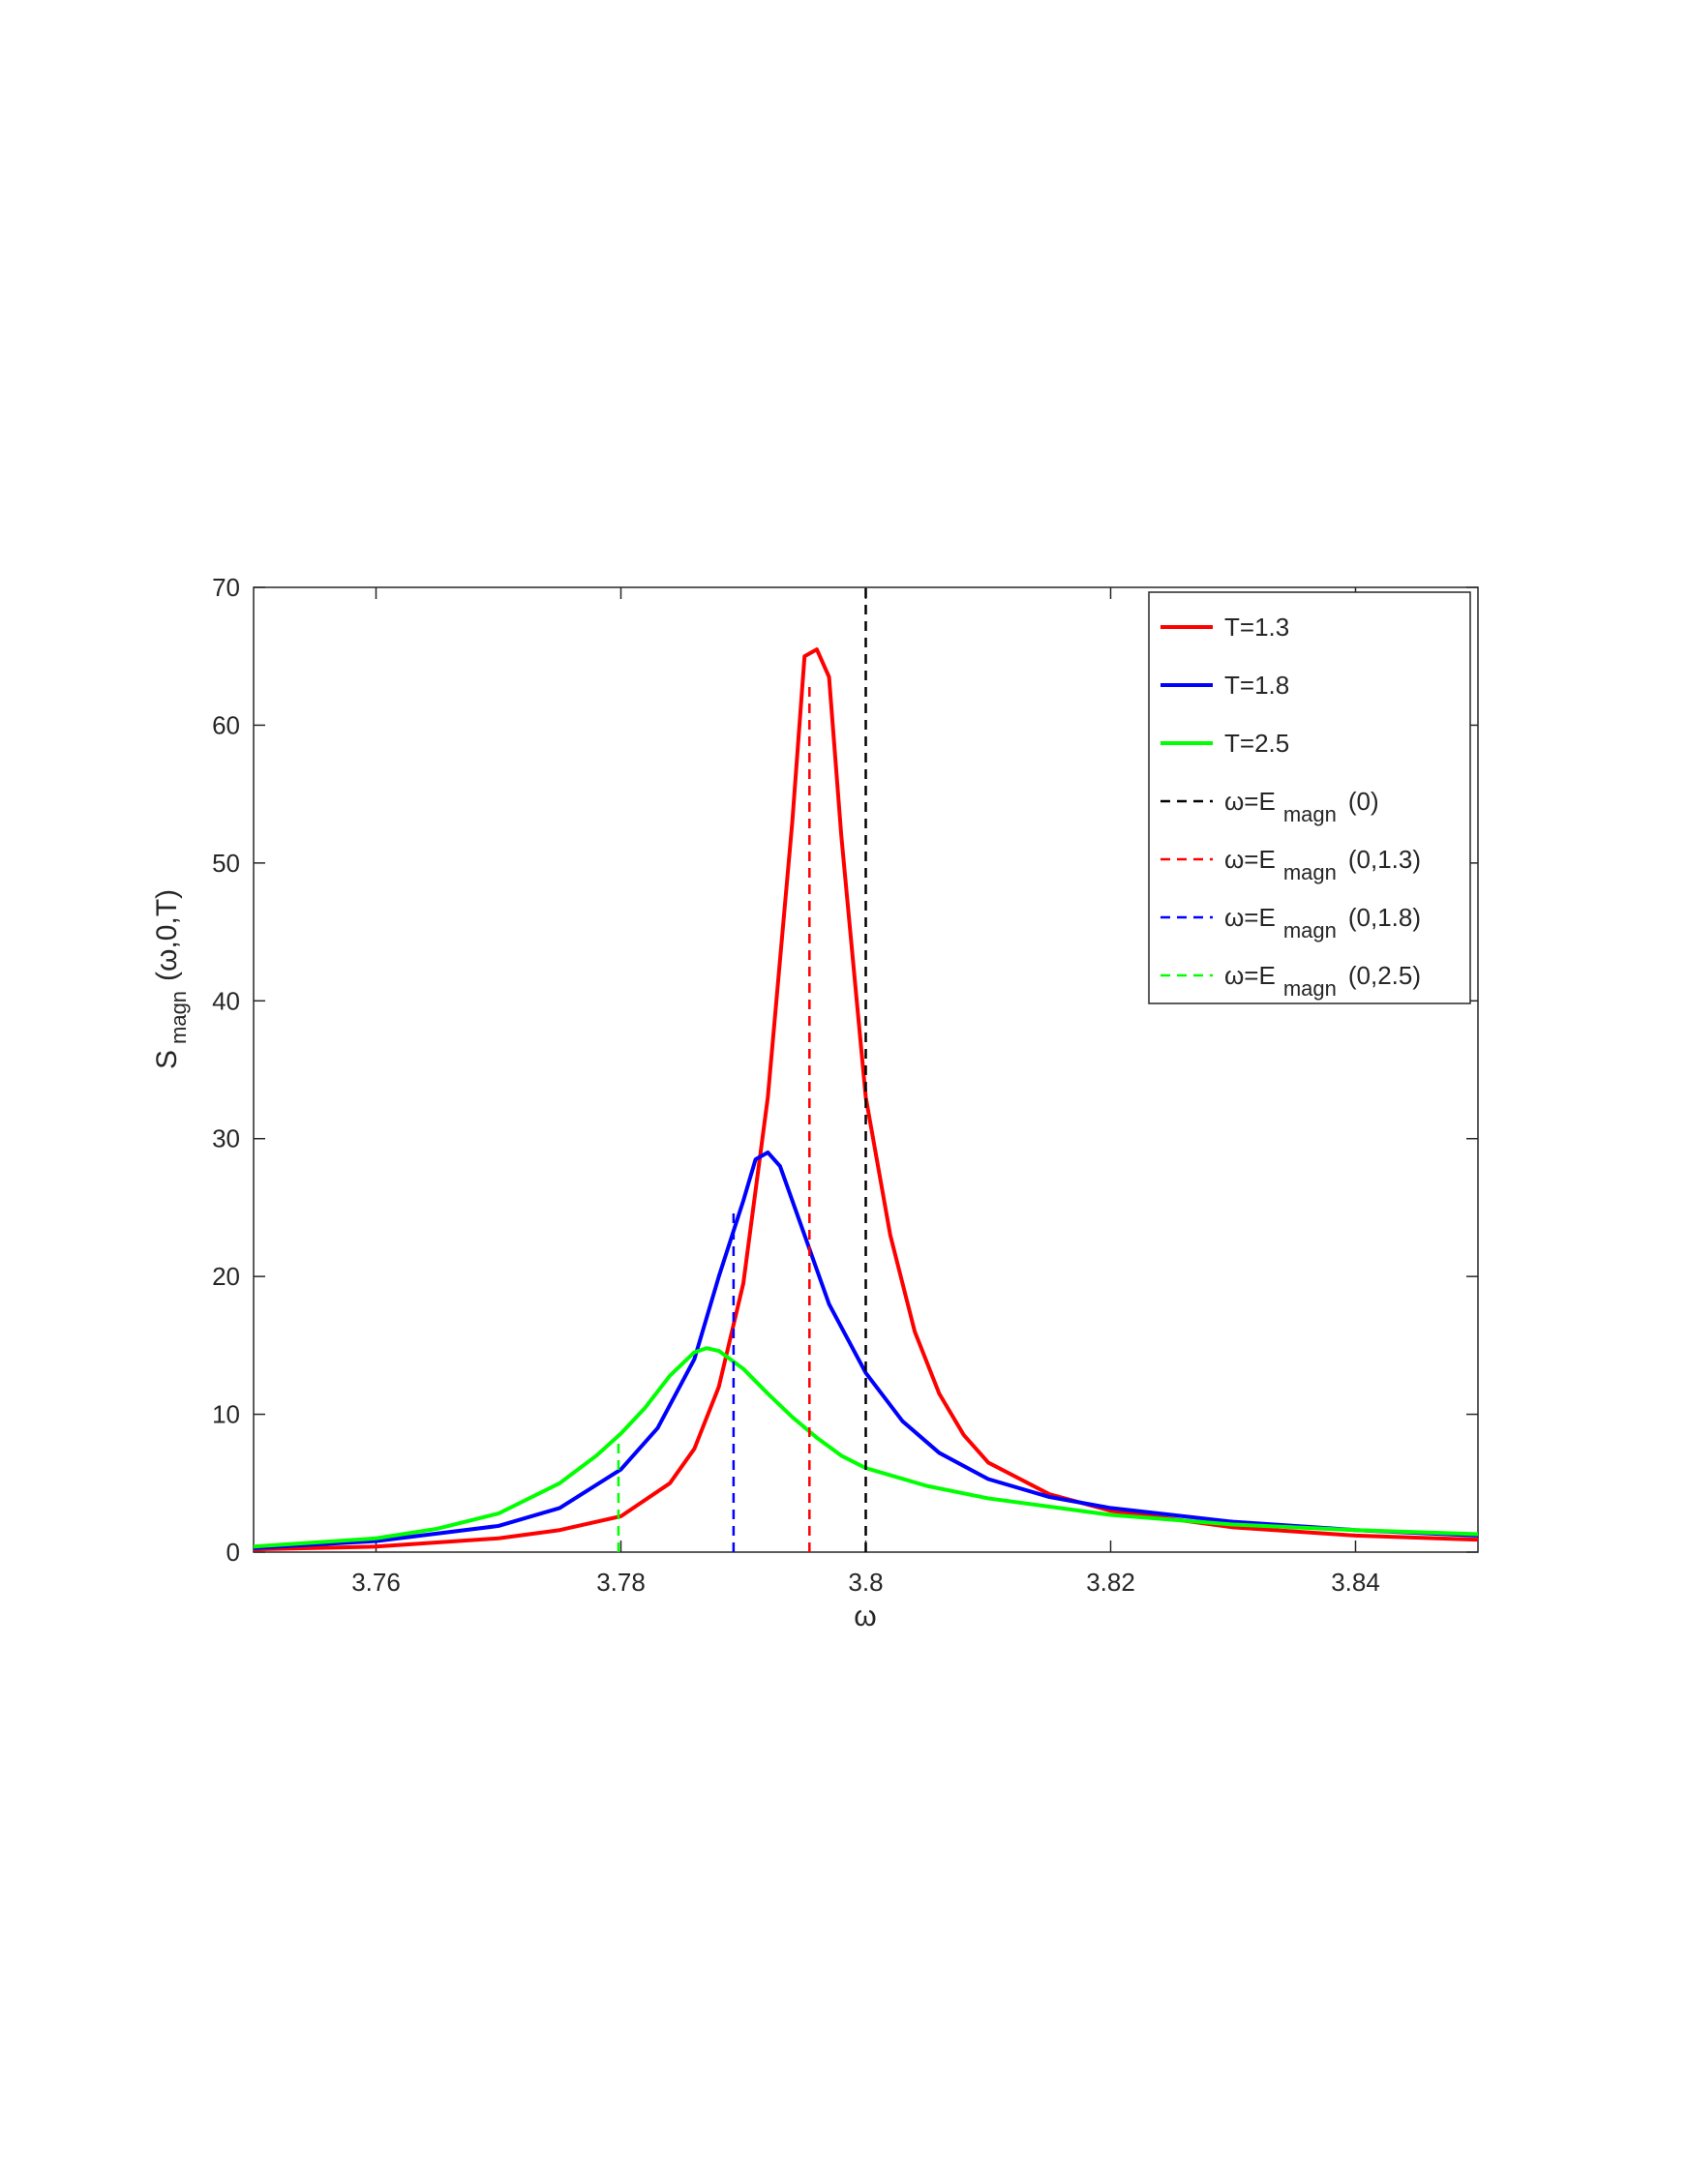 This screenshot has width=1688, height=2184. What do you see at coordinates (167, 1059) in the screenshot?
I see `y-axis-label-main: S` at bounding box center [167, 1059].